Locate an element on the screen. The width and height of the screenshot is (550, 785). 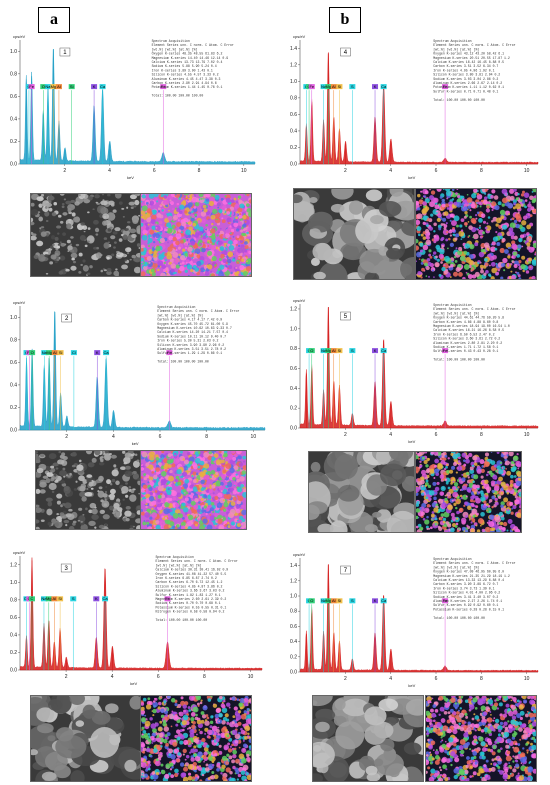
table-row: Magnesium K-series 20.51 20.55 17.87 1.2 is located at coordinates (471, 58).